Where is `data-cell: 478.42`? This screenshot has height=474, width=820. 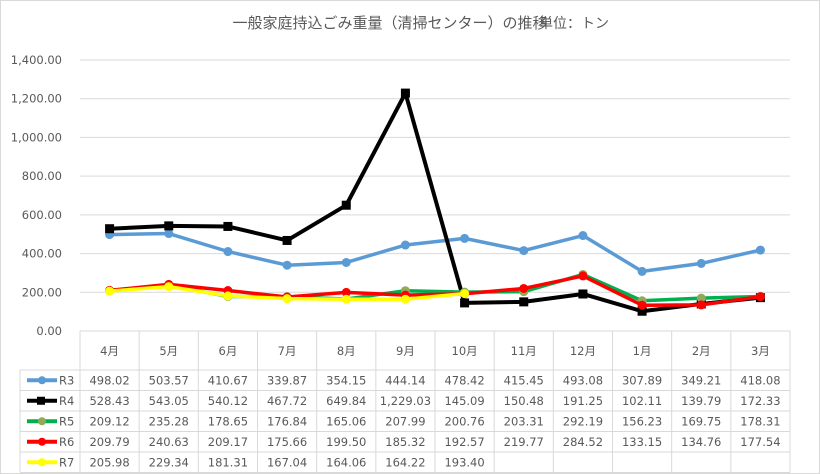 data-cell: 478.42 is located at coordinates (464, 380).